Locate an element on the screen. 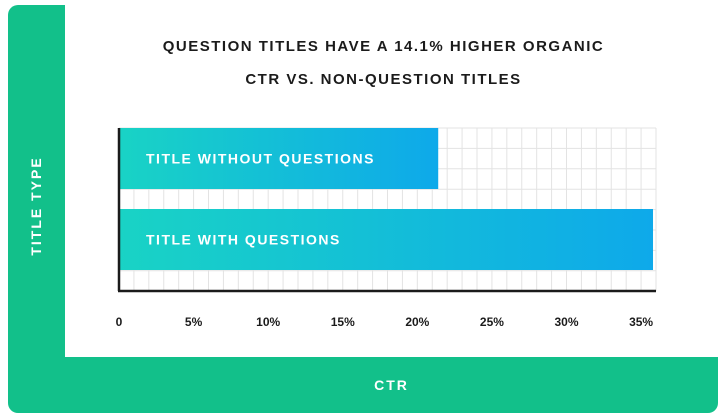 The width and height of the screenshot is (723, 419). x-tick-label: 30% is located at coordinates (566, 322).